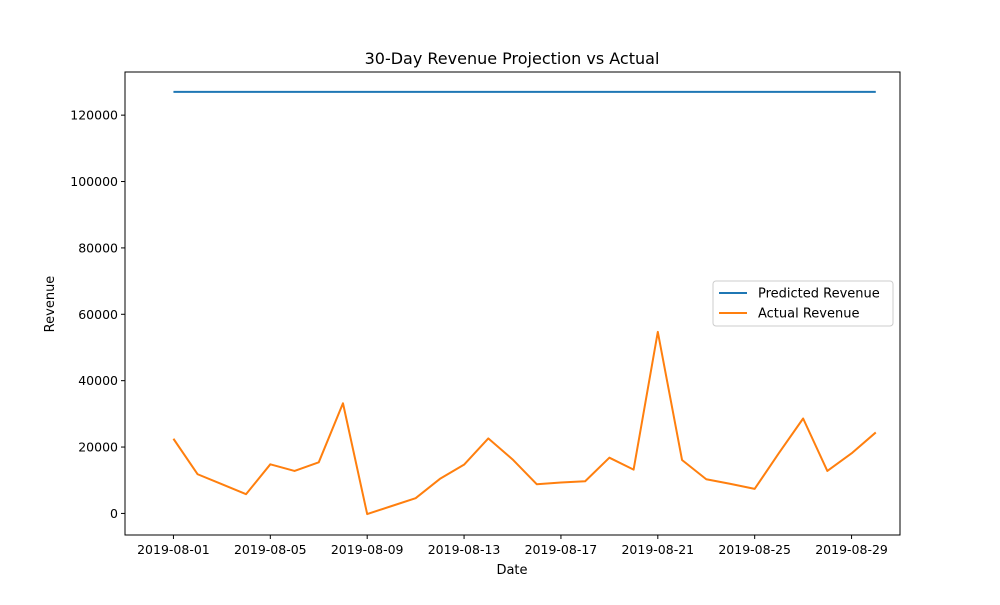 The height and width of the screenshot is (605, 1000). What do you see at coordinates (754, 549) in the screenshot?
I see `x-tick-label: 2019-08-25` at bounding box center [754, 549].